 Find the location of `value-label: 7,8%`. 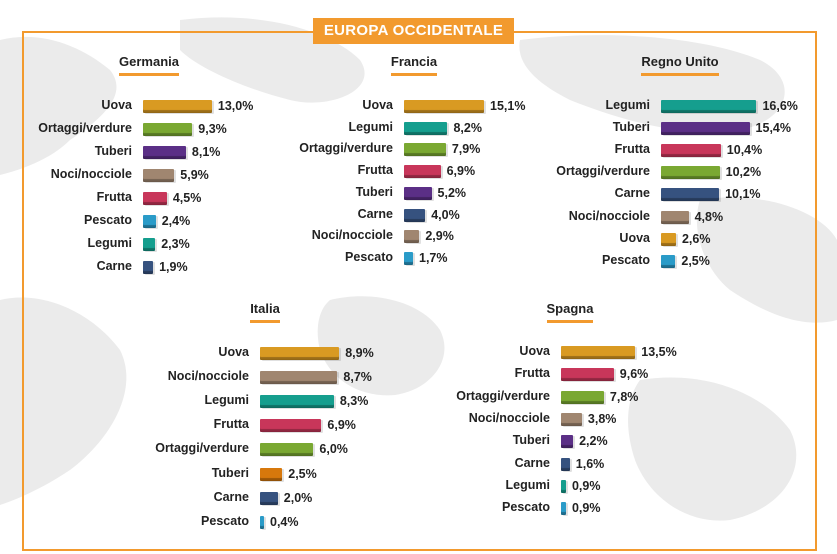

value-label: 7,8% is located at coordinates (624, 396).